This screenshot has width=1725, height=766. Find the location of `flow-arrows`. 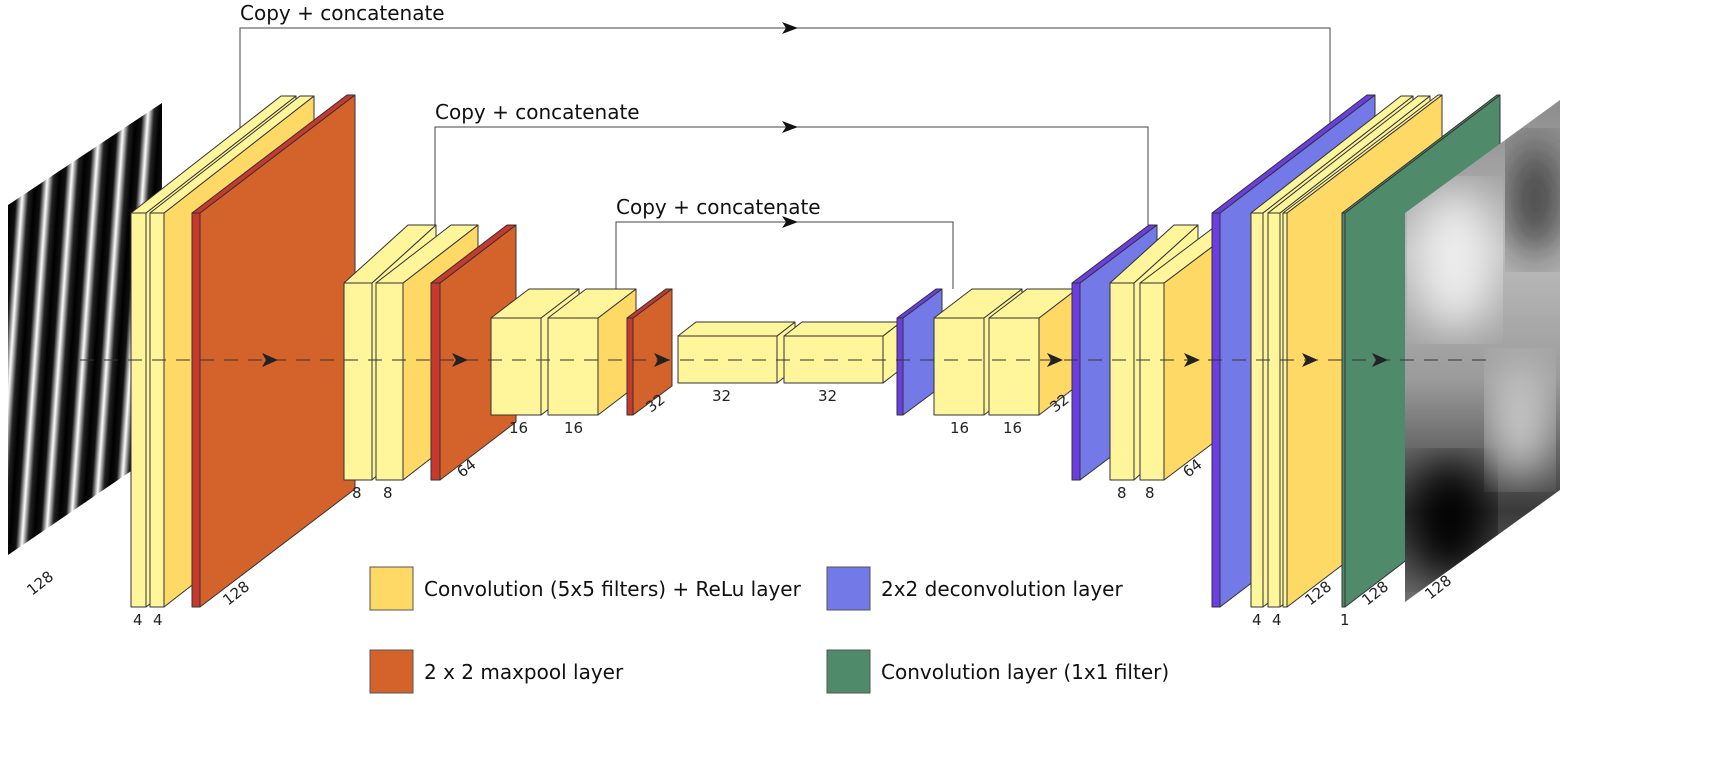

flow-arrows is located at coordinates (825, 360).